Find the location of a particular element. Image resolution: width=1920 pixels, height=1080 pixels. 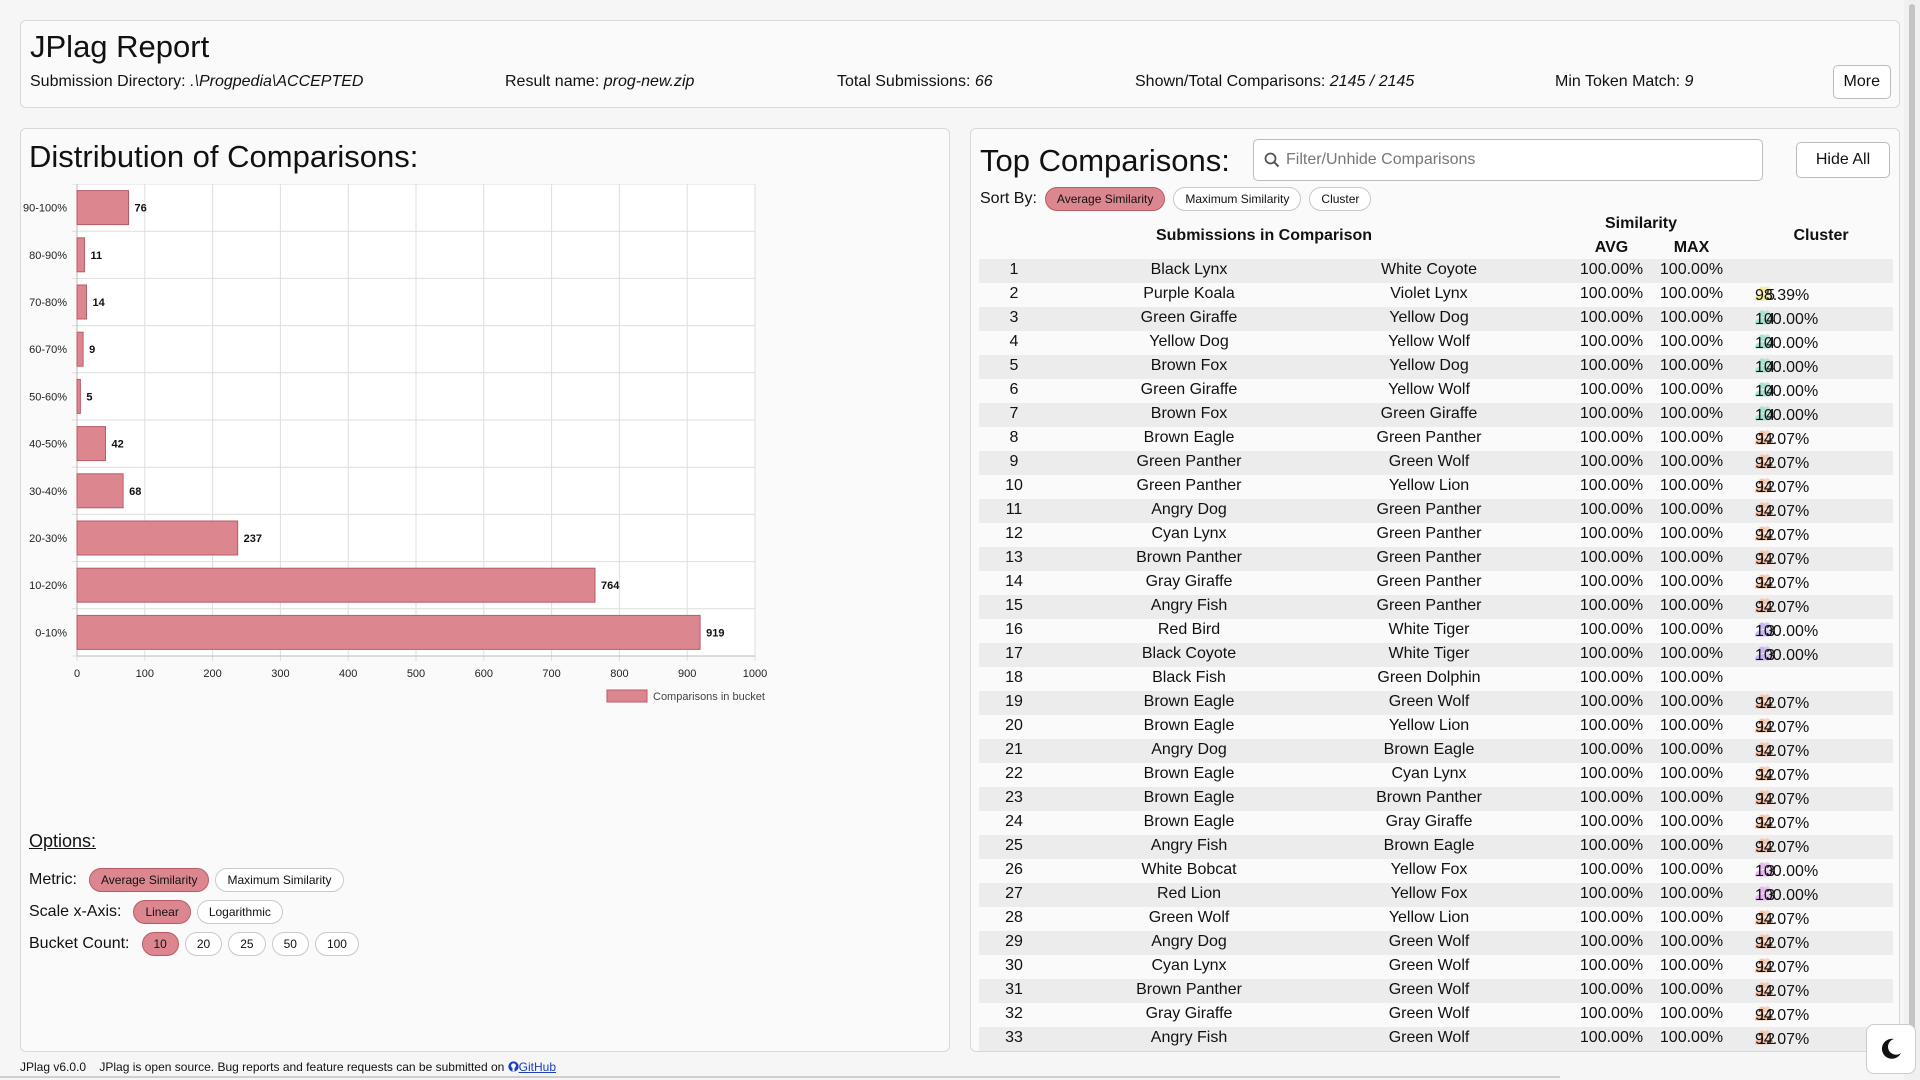

submission-a: Brown Fox is located at coordinates (1189, 365).